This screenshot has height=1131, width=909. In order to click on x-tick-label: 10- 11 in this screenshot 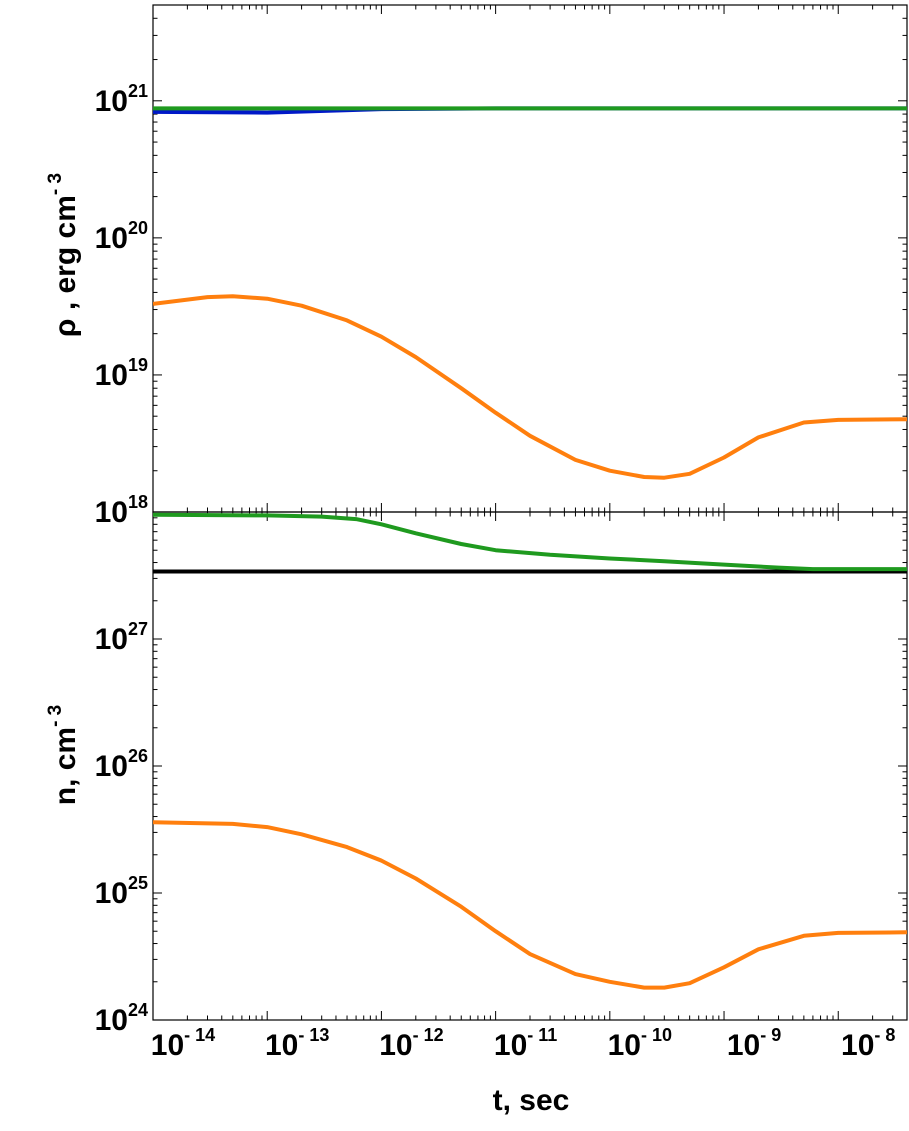, I will do `click(525, 1043)`.